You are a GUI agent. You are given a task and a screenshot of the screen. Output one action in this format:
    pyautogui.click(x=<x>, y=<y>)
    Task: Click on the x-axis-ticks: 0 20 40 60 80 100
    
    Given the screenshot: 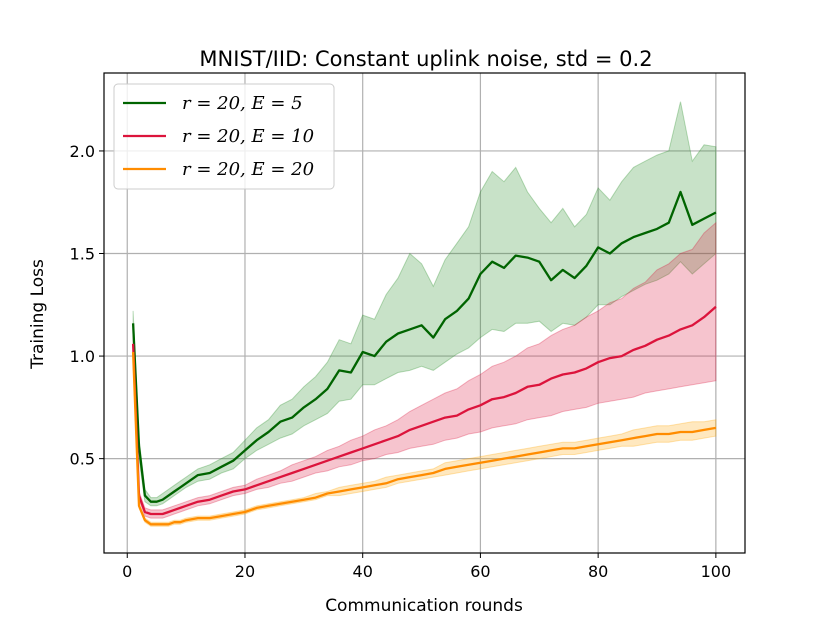 What is the action you would take?
    pyautogui.click(x=426, y=567)
    